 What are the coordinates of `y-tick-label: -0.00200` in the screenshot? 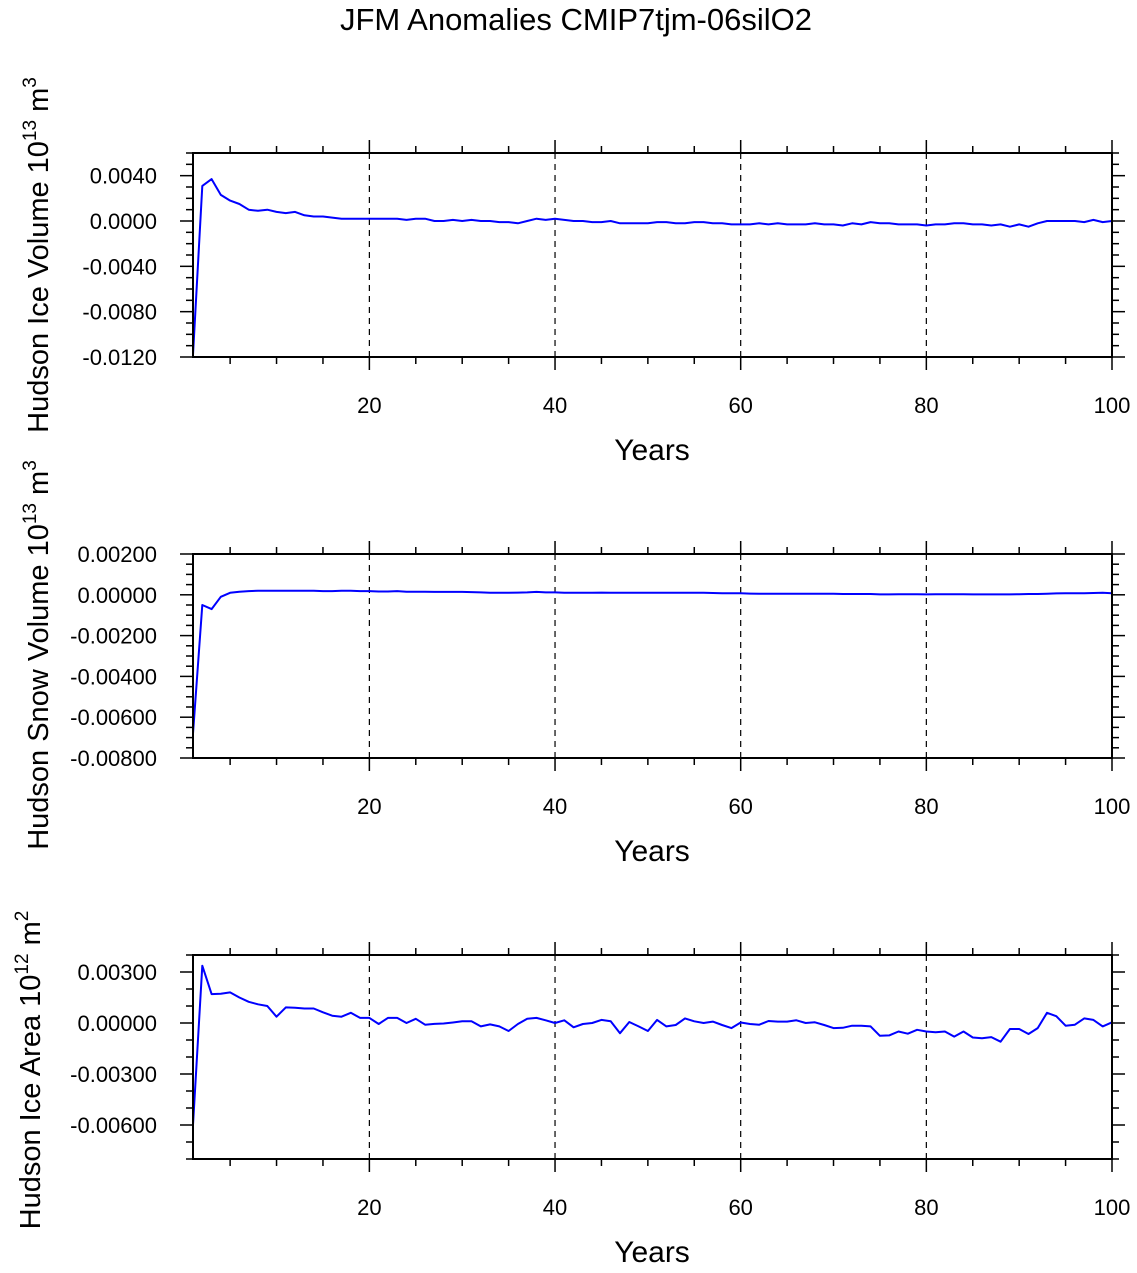 It's located at (113, 636).